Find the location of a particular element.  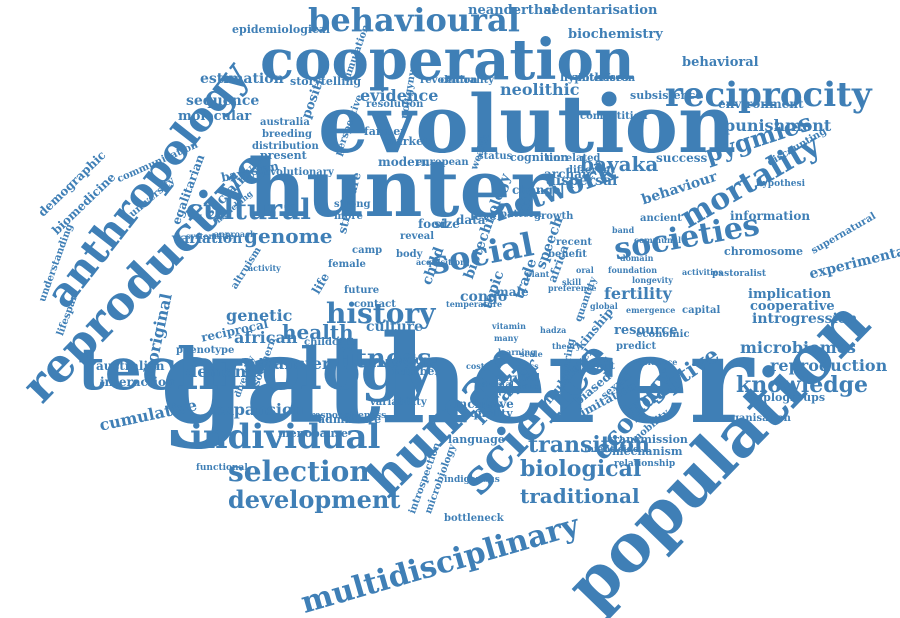

word: ancient is located at coordinates (661, 218).